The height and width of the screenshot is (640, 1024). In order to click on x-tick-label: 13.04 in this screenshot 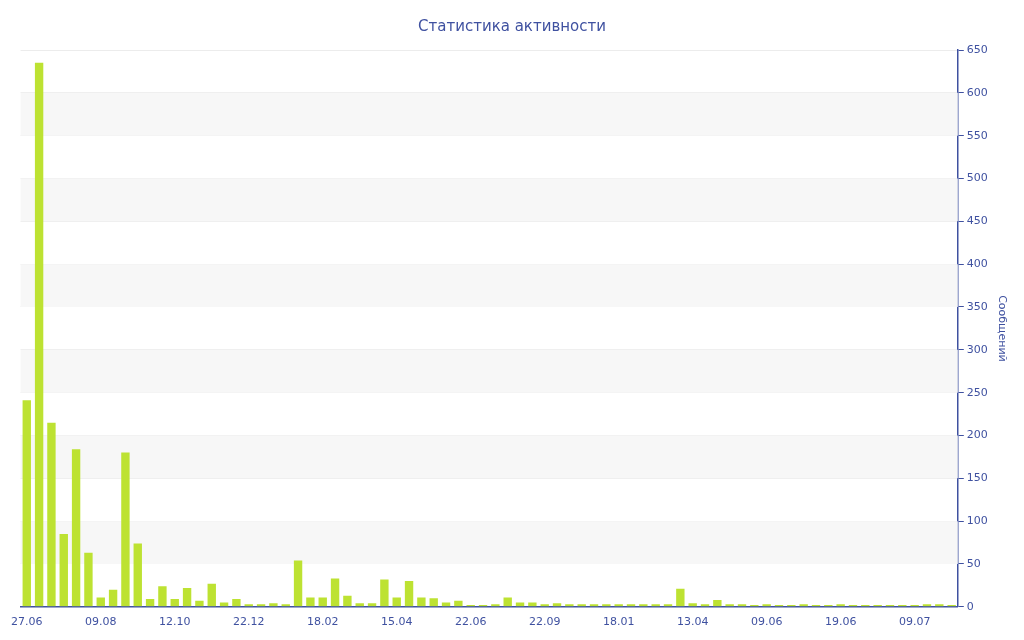, I will do `click(692, 622)`.